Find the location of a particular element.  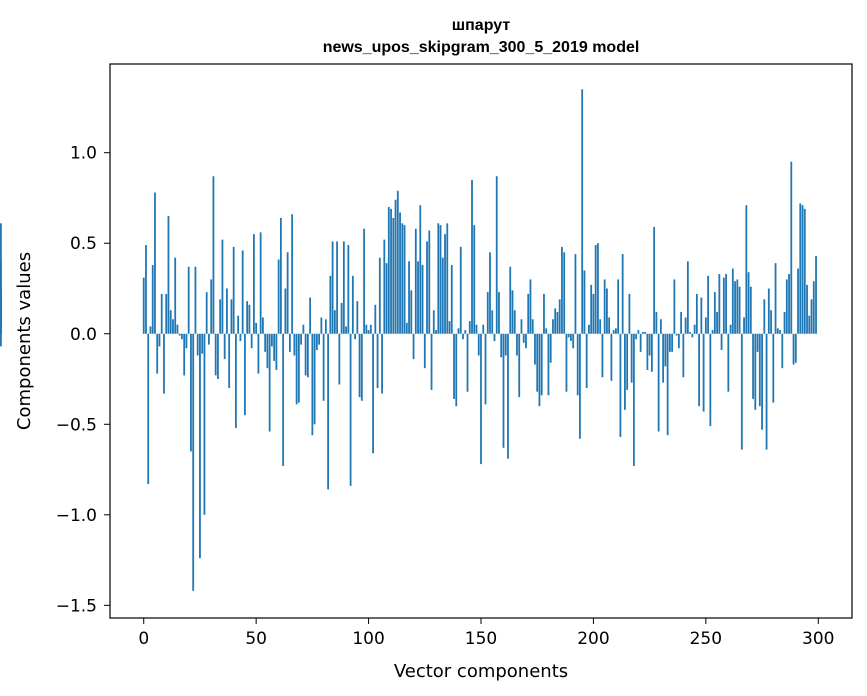

chart-subtitle: news_upos_skipgram_300_5_2019 model is located at coordinates (481, 47).